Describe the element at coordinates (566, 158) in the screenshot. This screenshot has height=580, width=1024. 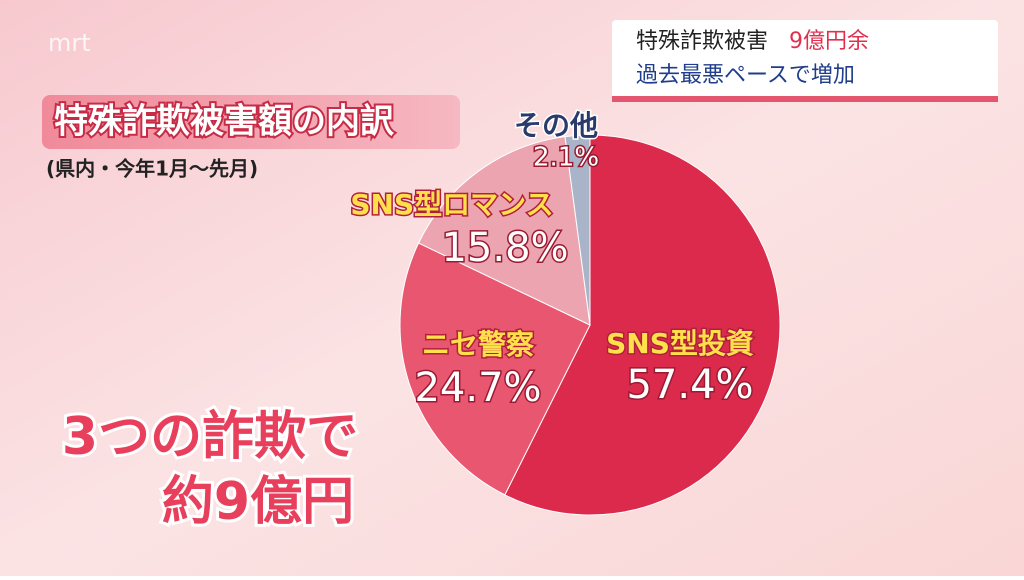
I see `slice-value: 2.1%` at that location.